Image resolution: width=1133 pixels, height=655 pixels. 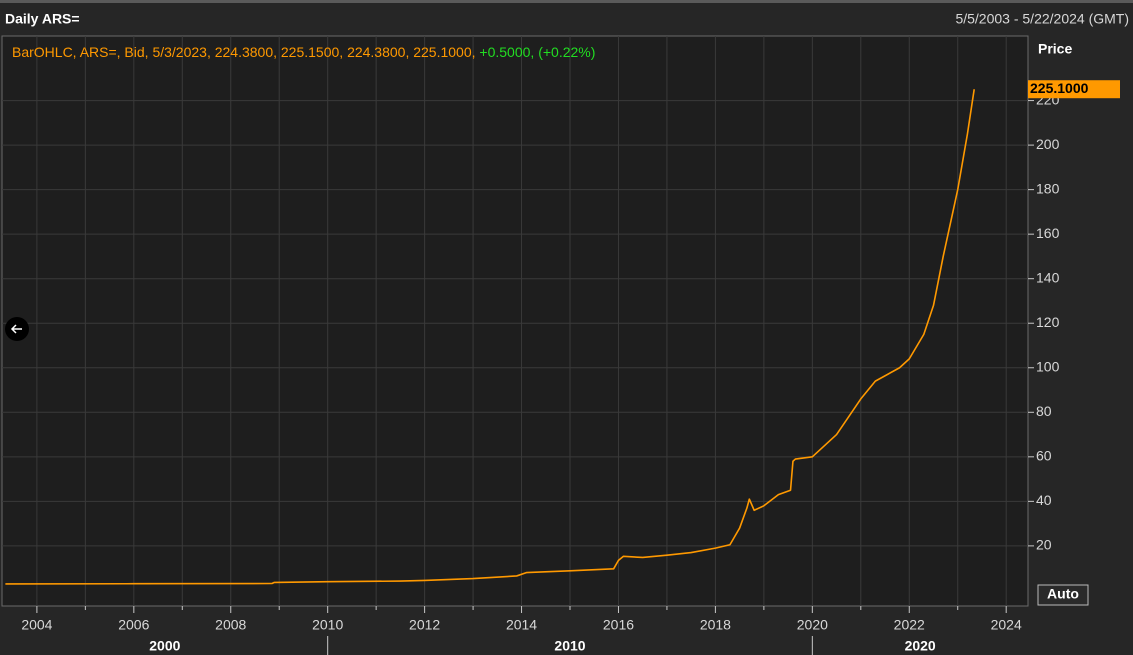 What do you see at coordinates (537, 52) in the screenshot?
I see `legend-change: +0.5000, (+0.22%)` at bounding box center [537, 52].